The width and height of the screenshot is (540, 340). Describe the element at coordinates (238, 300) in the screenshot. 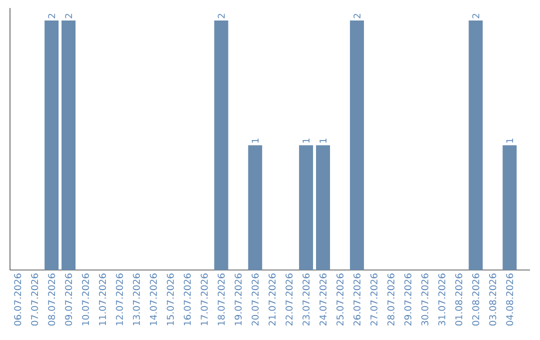

I see `x-tick-label: 19.07.2026` at that location.